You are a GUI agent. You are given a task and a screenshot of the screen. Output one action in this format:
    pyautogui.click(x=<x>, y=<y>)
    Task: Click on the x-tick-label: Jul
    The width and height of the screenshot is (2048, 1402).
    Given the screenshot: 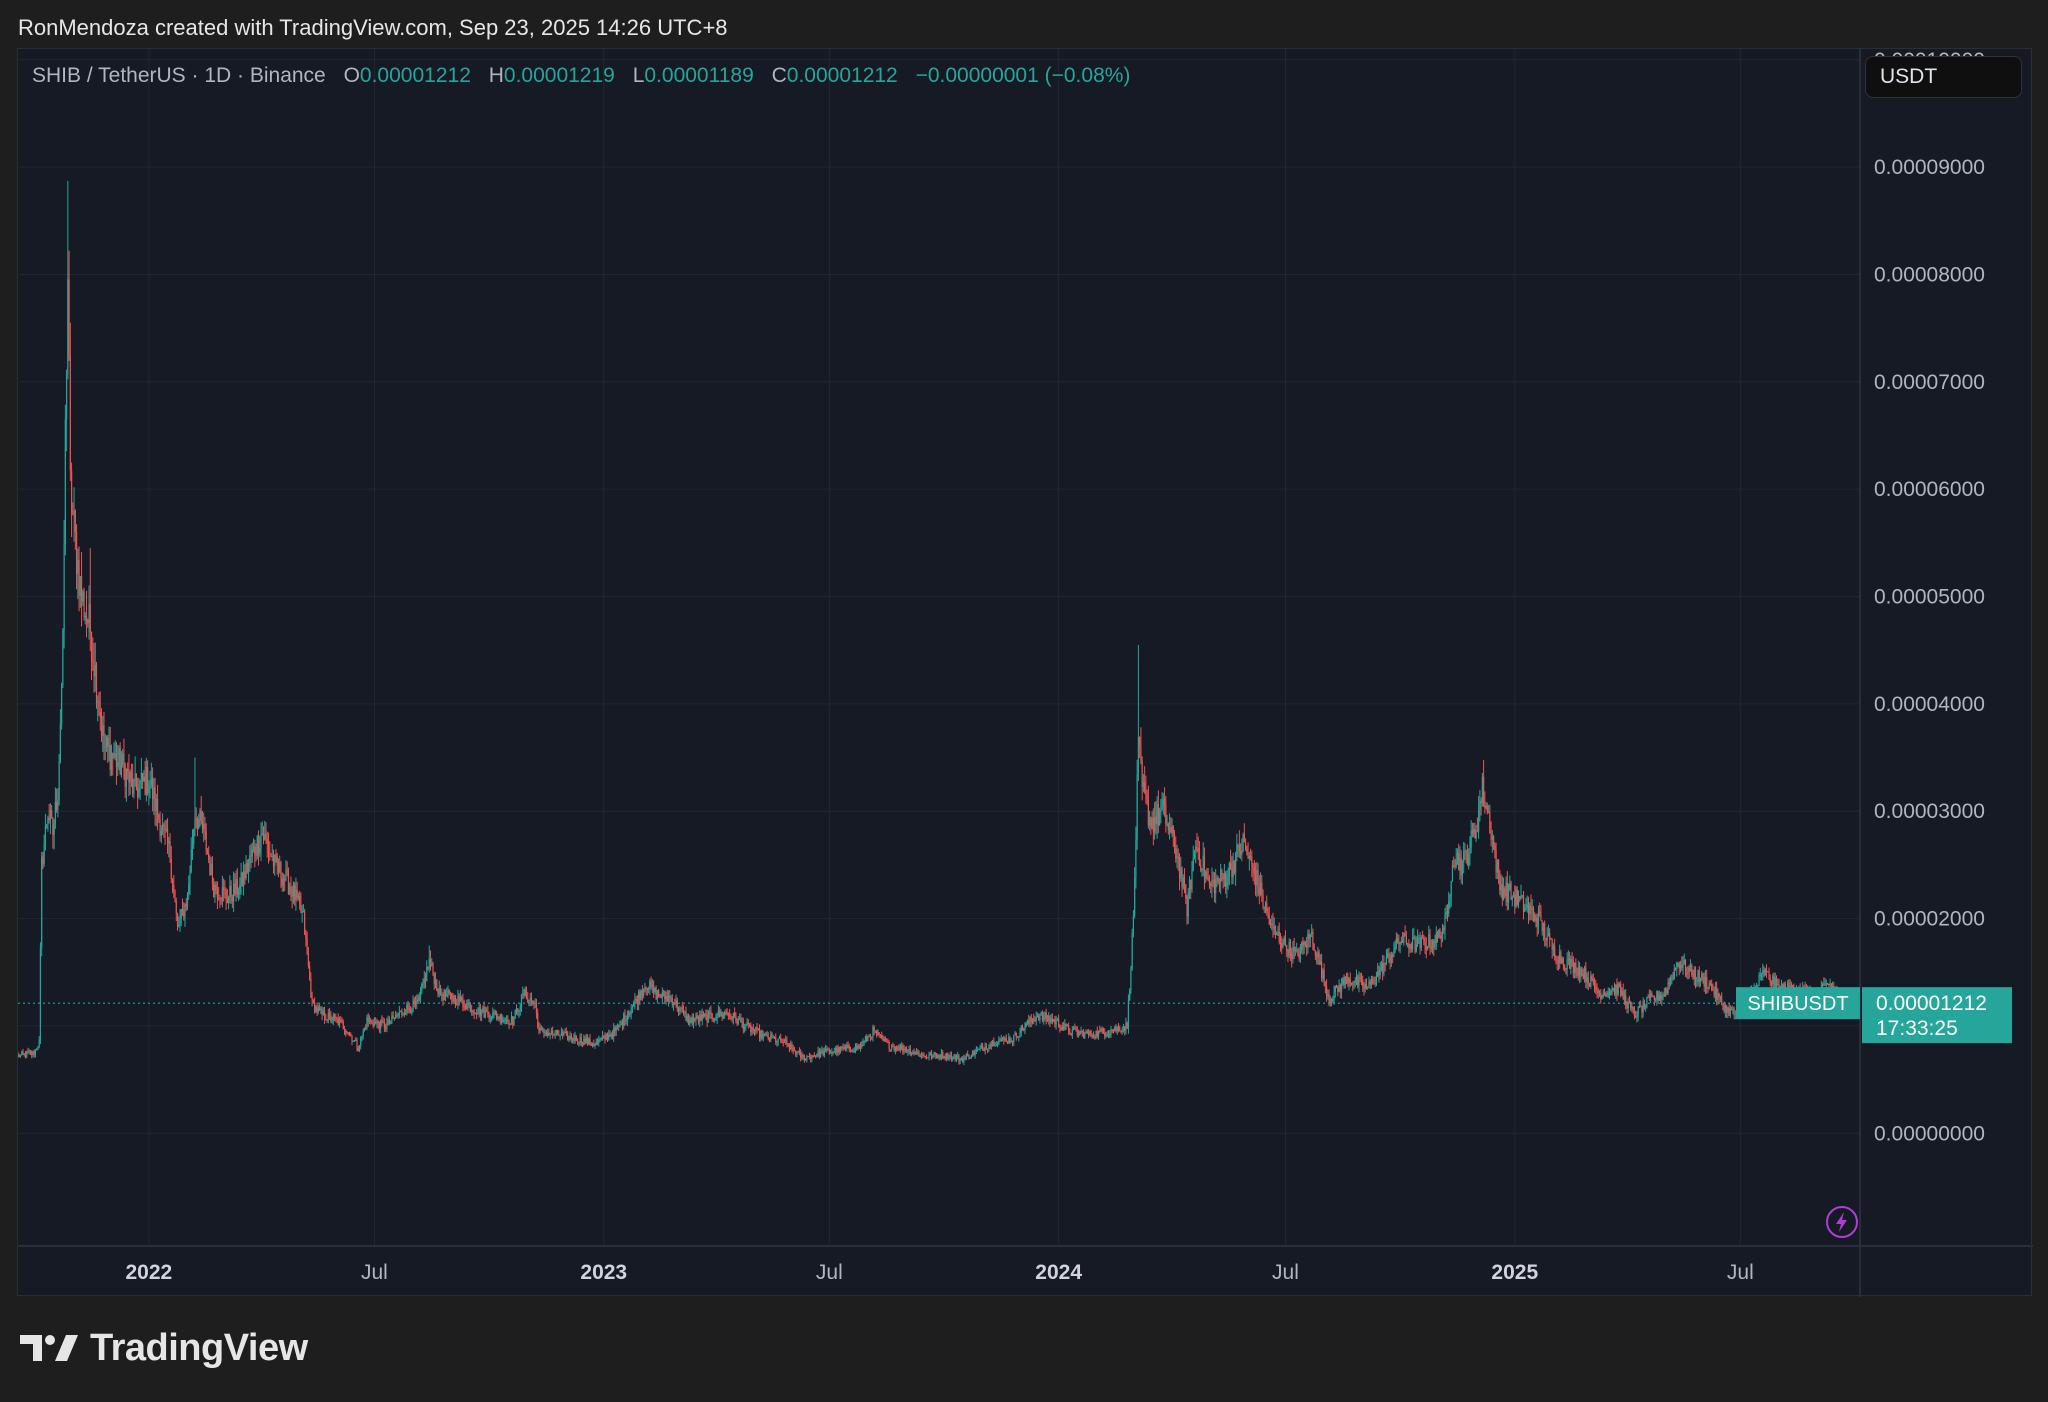 What is the action you would take?
    pyautogui.click(x=1740, y=1272)
    